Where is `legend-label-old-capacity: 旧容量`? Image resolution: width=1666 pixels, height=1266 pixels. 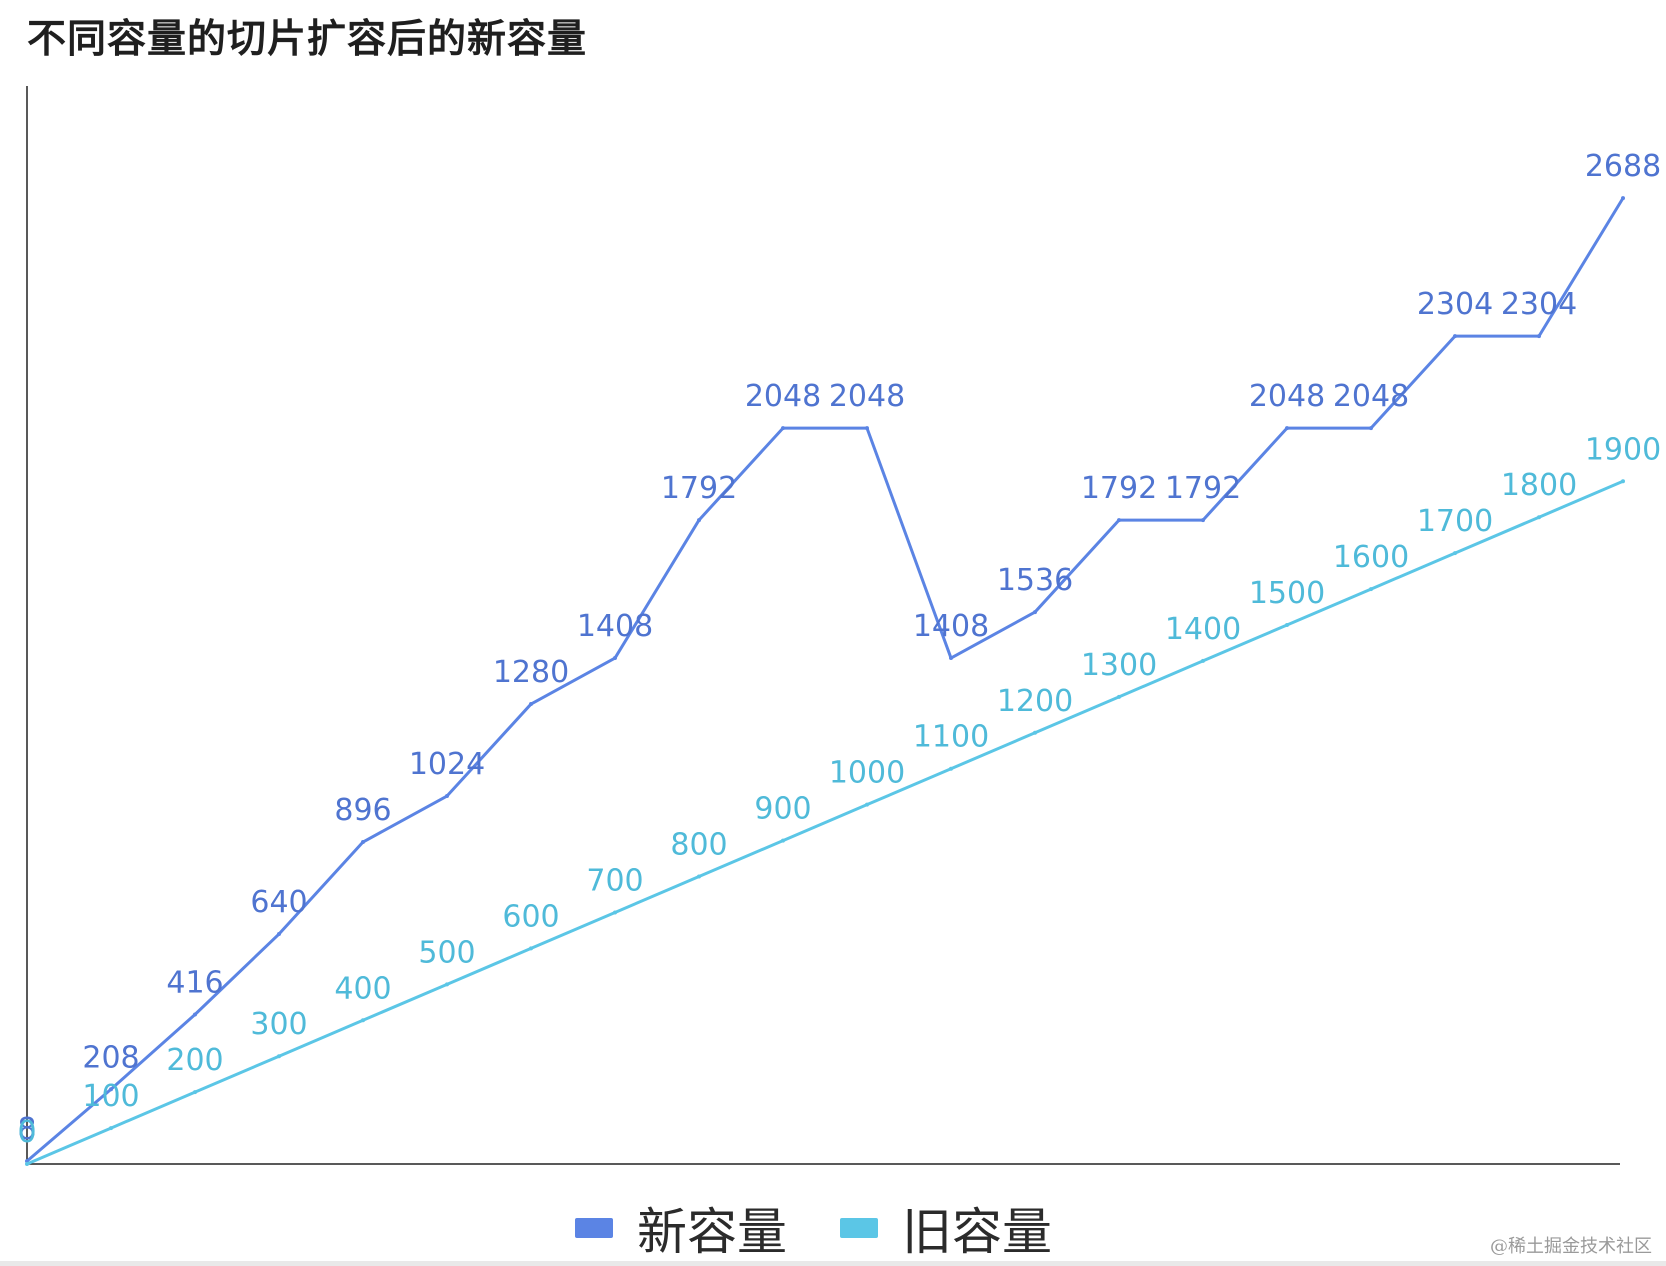
legend-label-old-capacity: 旧容量 is located at coordinates (977, 1232).